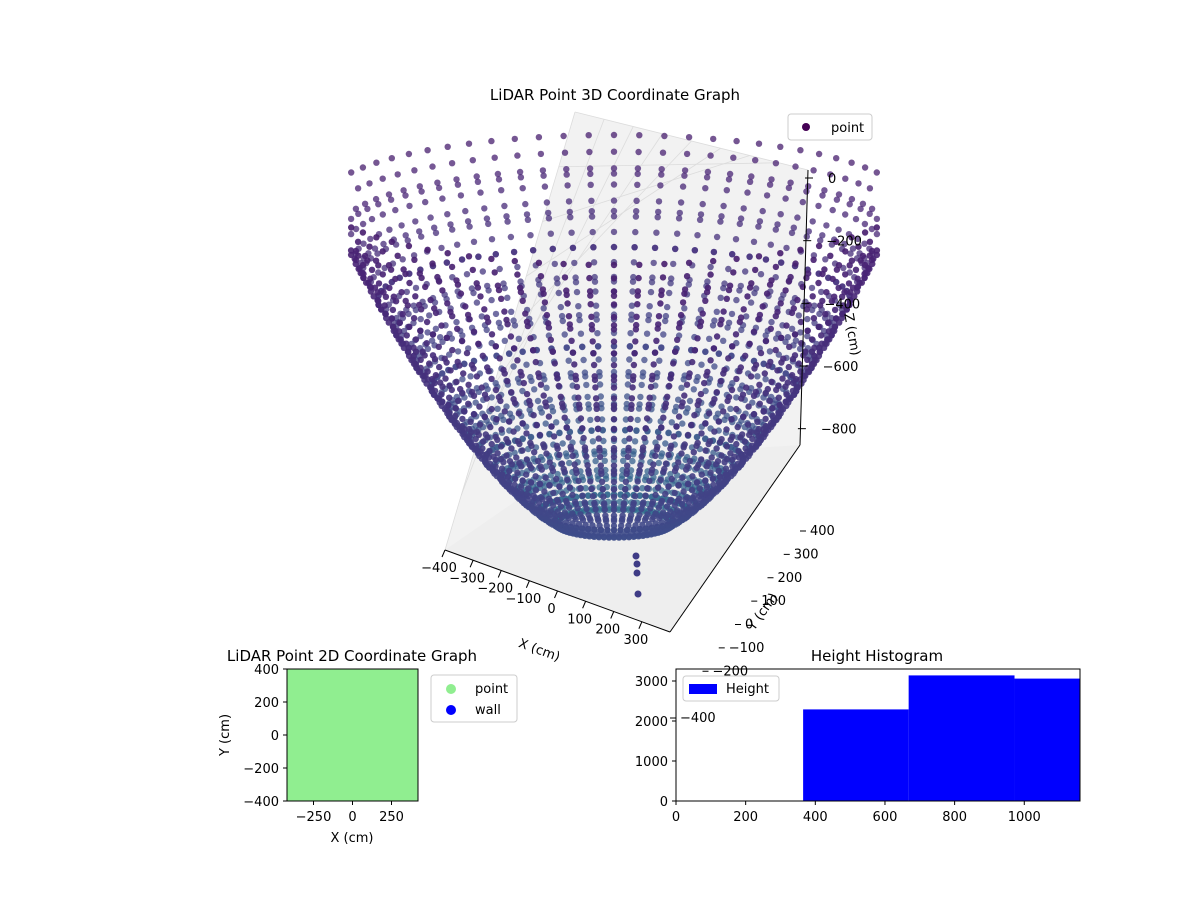  What do you see at coordinates (877, 656) in the screenshot?
I see `histogram-title: Height Histogram` at bounding box center [877, 656].